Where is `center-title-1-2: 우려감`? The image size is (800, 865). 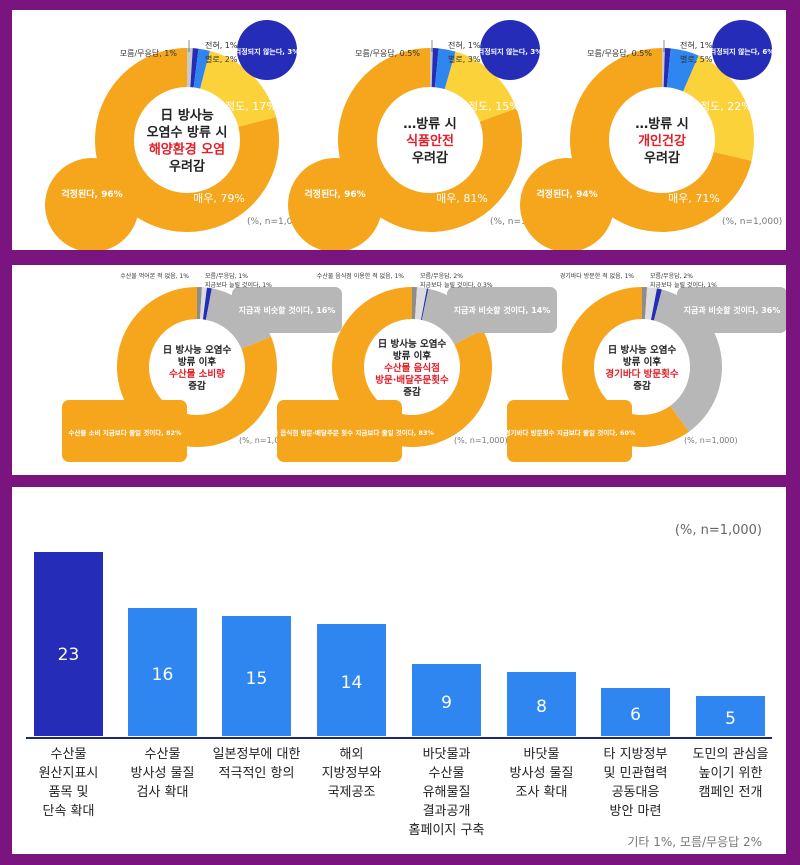 center-title-1-2: 우려감 is located at coordinates (430, 158).